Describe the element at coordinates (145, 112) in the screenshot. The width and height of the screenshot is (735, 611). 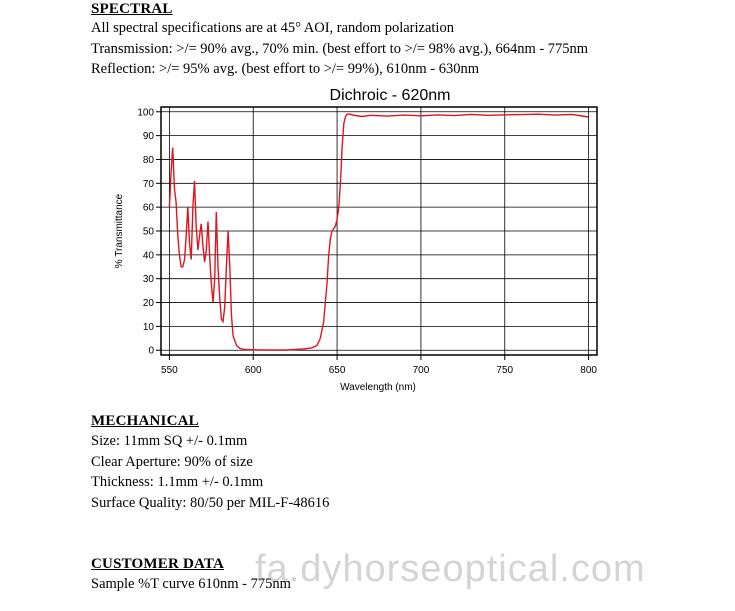
I see `y-tick-label: 100` at that location.